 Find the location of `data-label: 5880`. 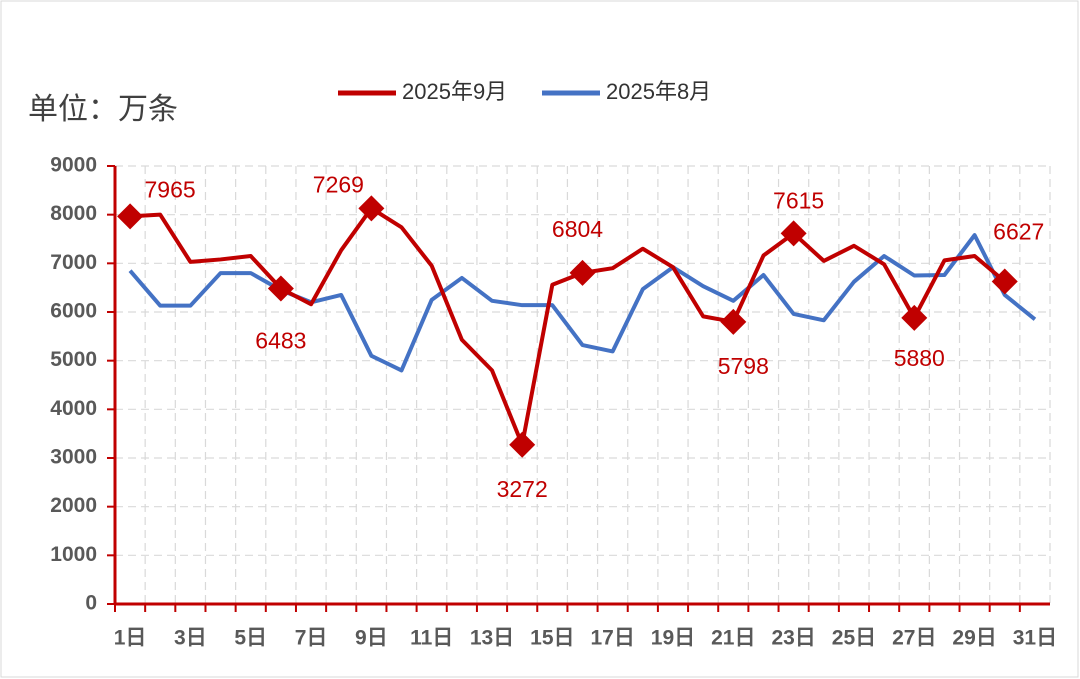

data-label: 5880 is located at coordinates (919, 358).